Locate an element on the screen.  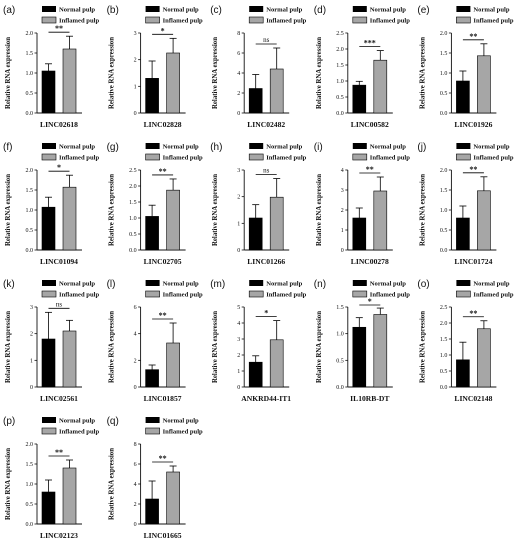
significance-label: * is located at coordinates (59, 167).